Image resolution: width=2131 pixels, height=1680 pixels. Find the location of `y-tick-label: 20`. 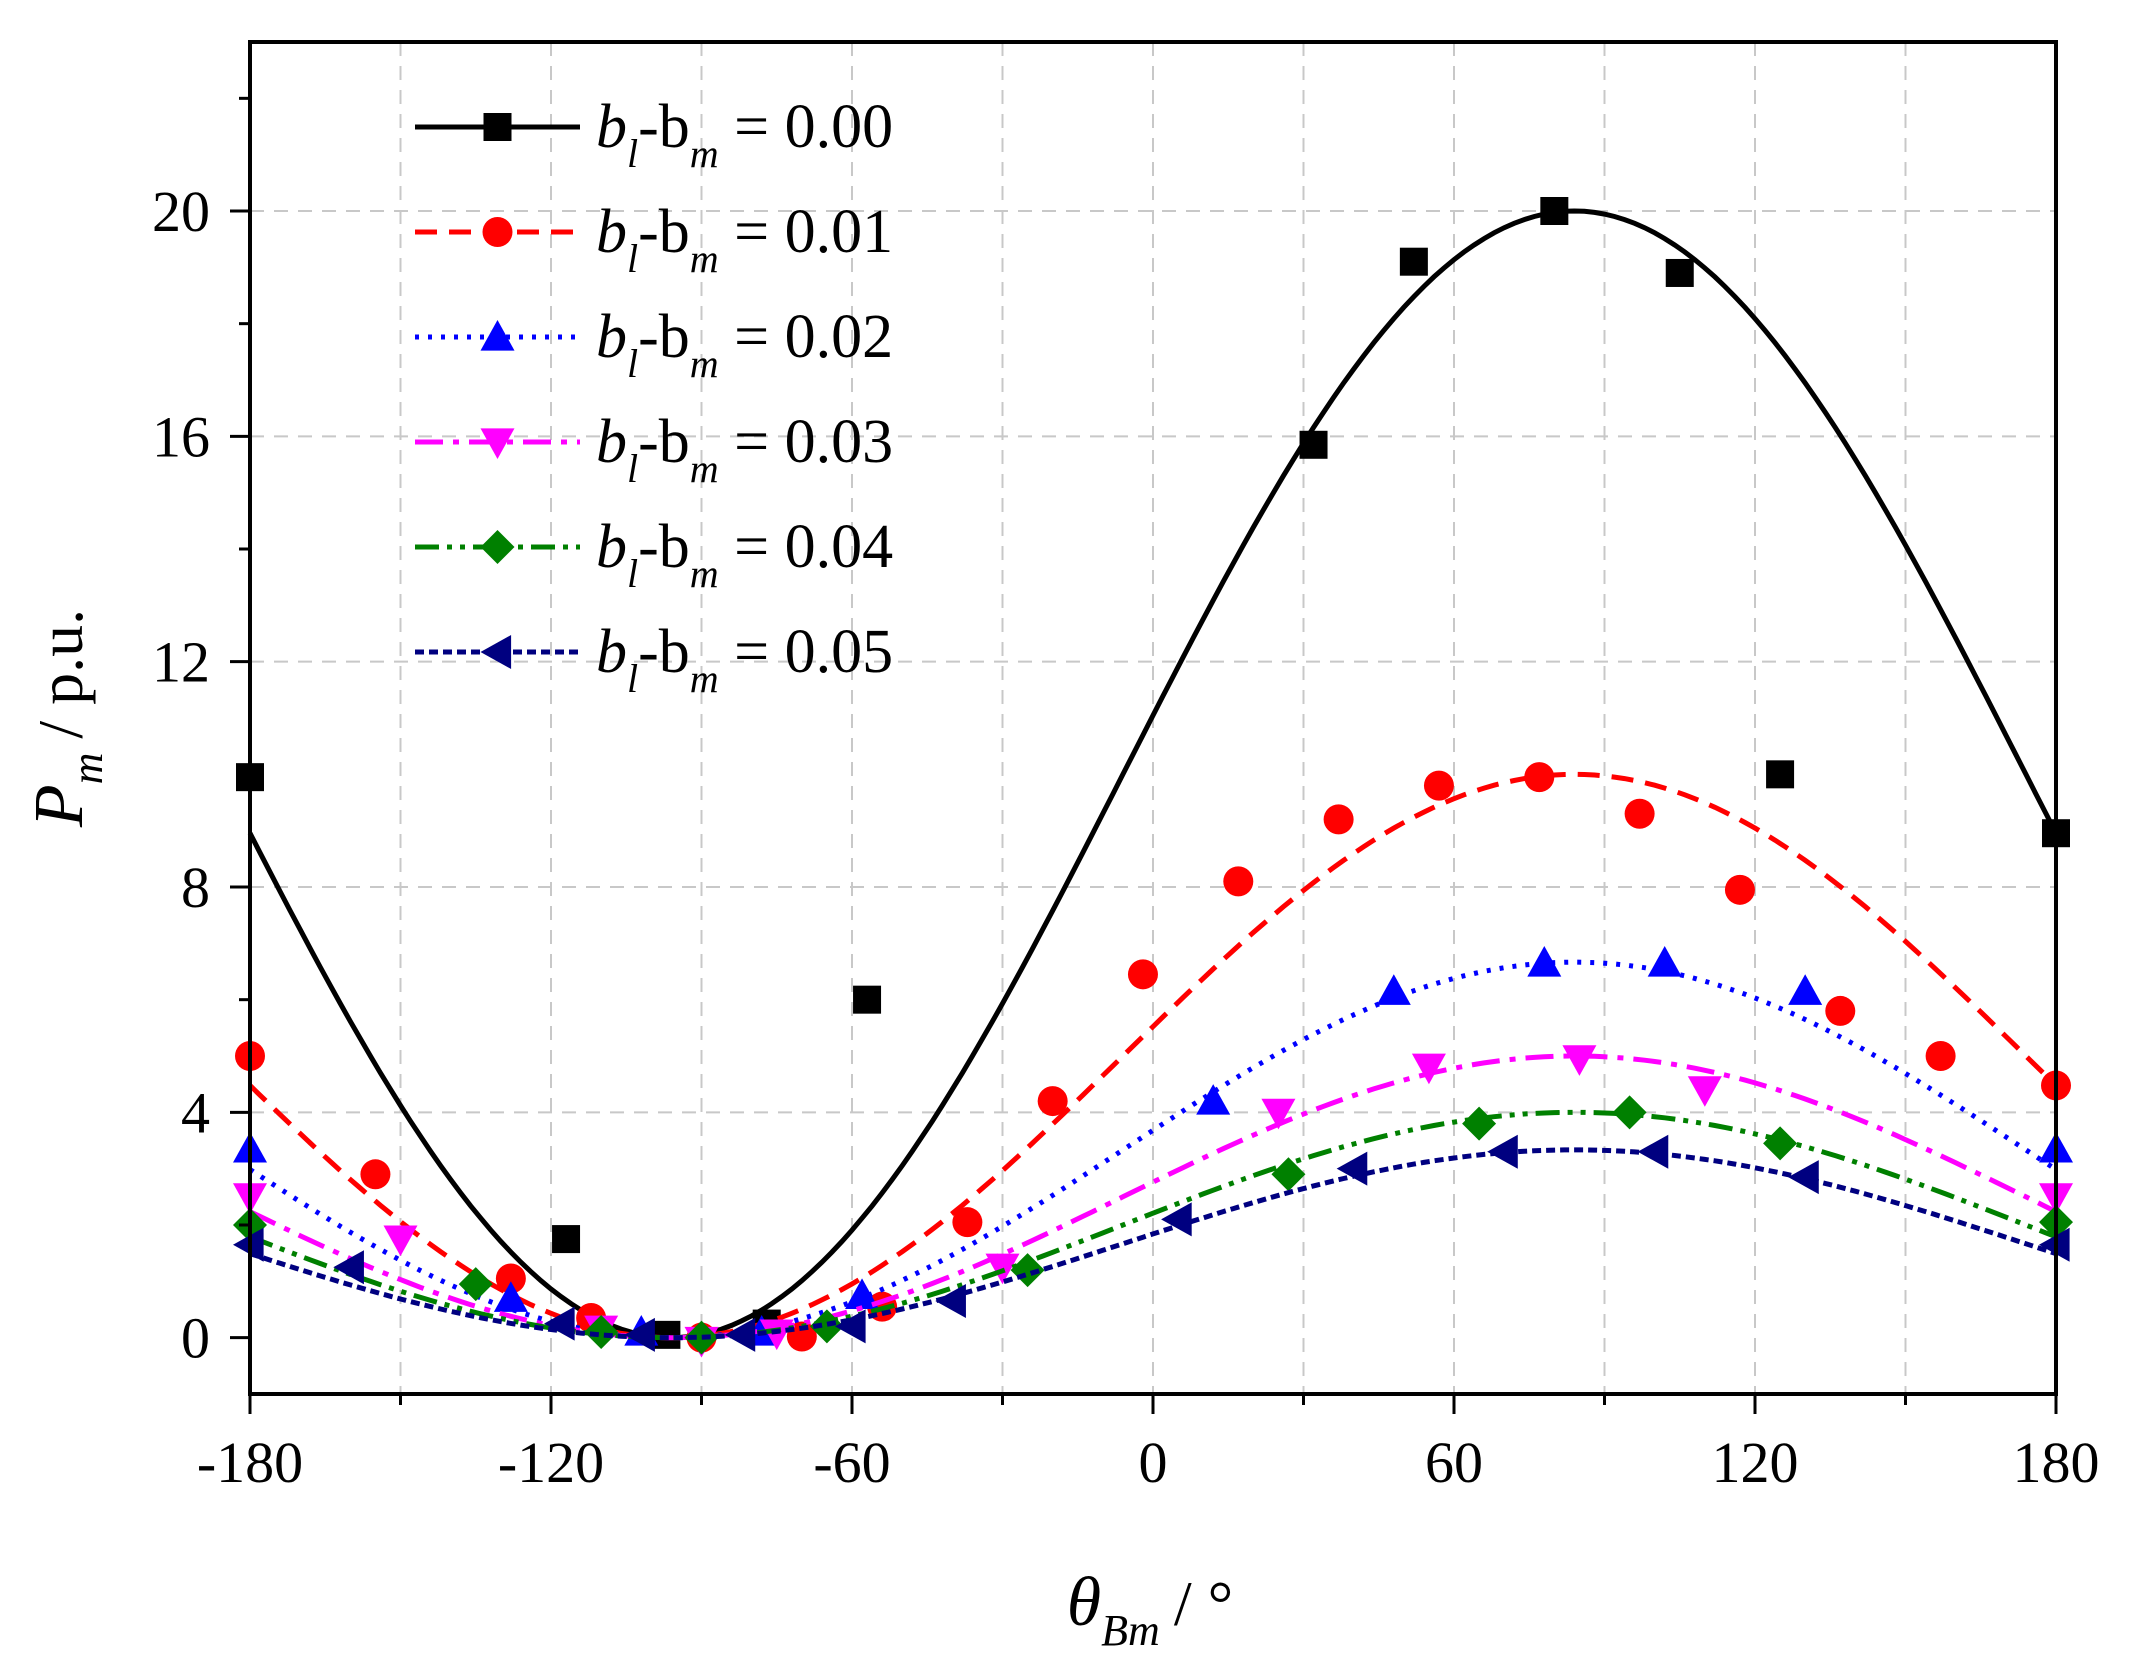

y-tick-label: 20 is located at coordinates (181, 211).